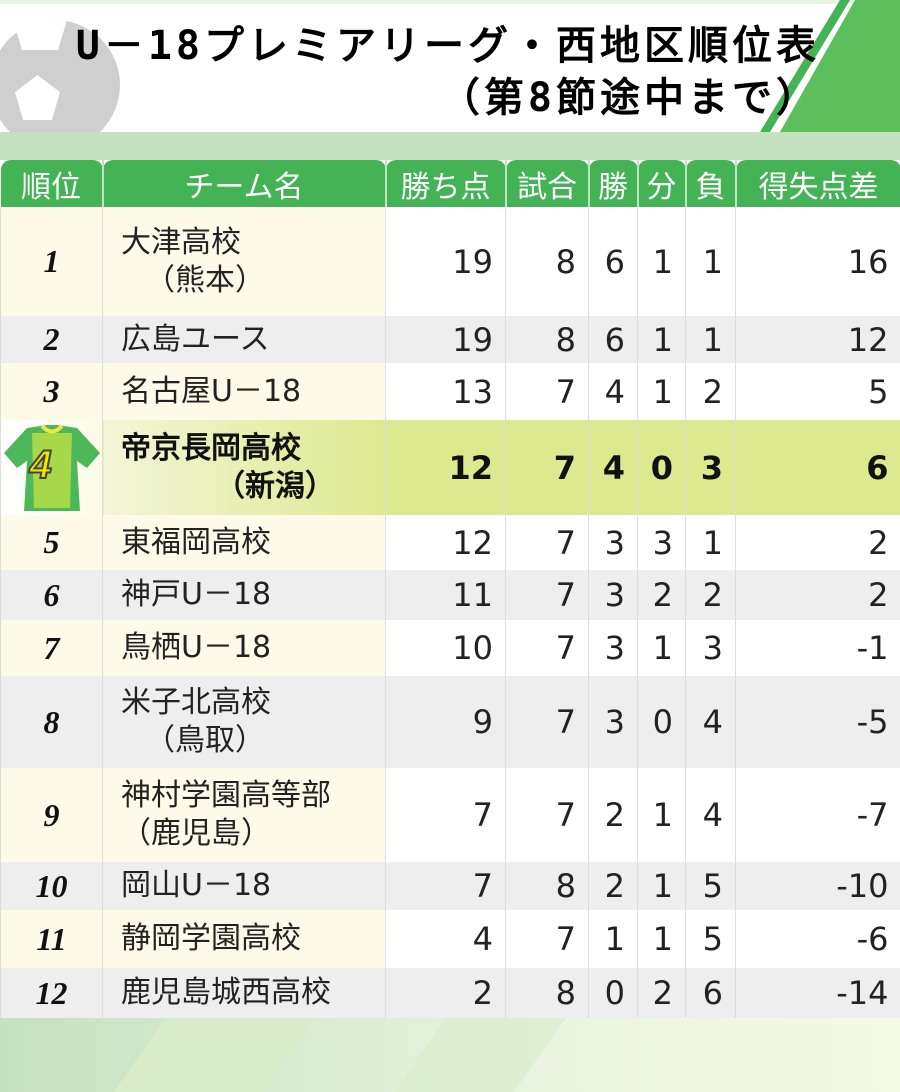  I want to click on team-name-cell: 鳥栖U－18, so click(244, 648).